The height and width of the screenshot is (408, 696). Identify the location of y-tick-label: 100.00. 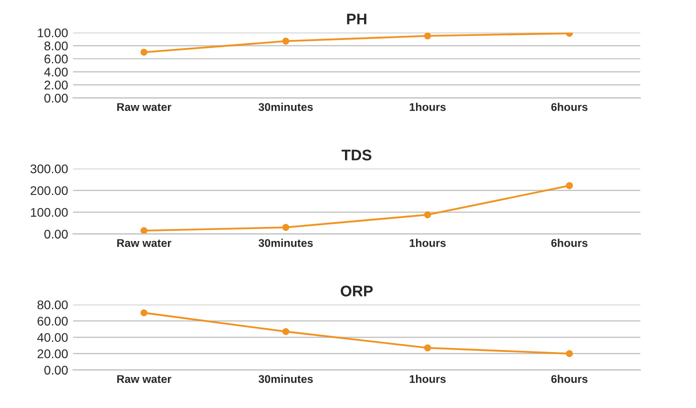
(49, 212).